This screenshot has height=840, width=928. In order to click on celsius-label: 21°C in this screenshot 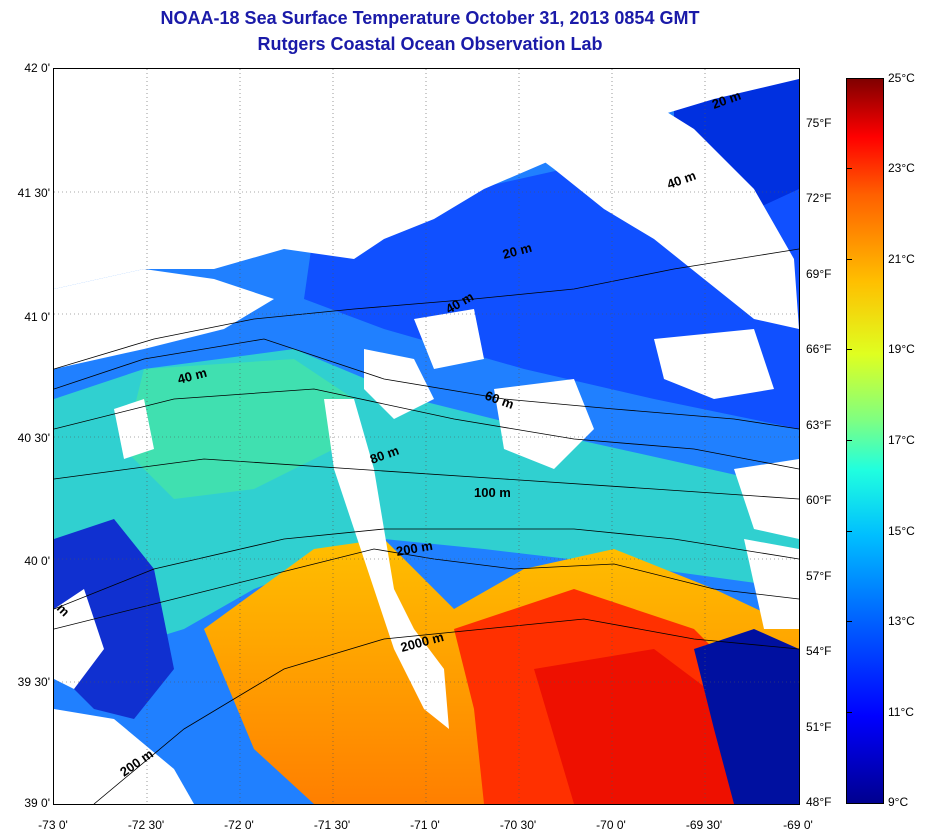, I will do `click(901, 259)`.